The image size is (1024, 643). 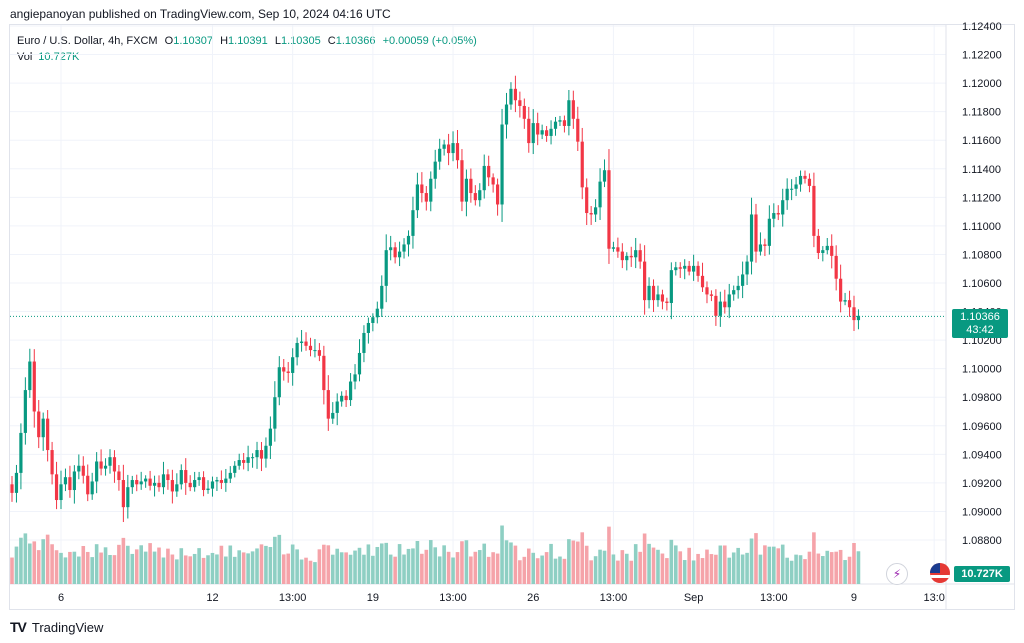 I want to click on y-tick-label: 1.09400, so click(x=982, y=455).